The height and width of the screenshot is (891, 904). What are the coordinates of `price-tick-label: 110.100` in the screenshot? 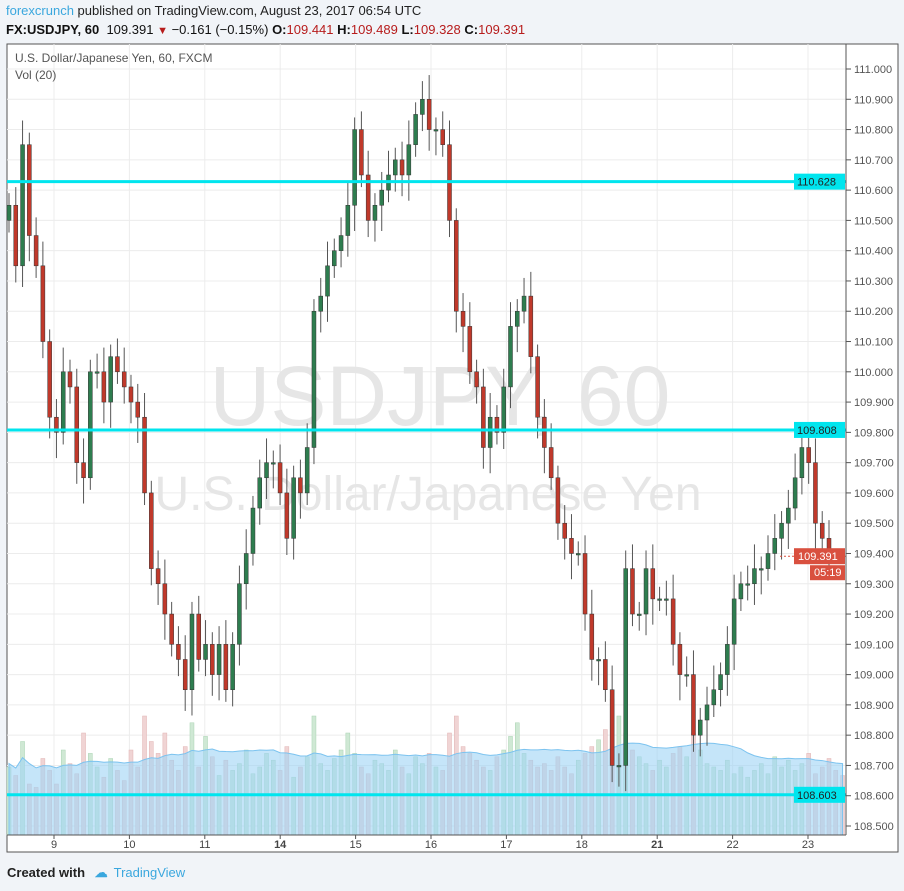 It's located at (873, 343).